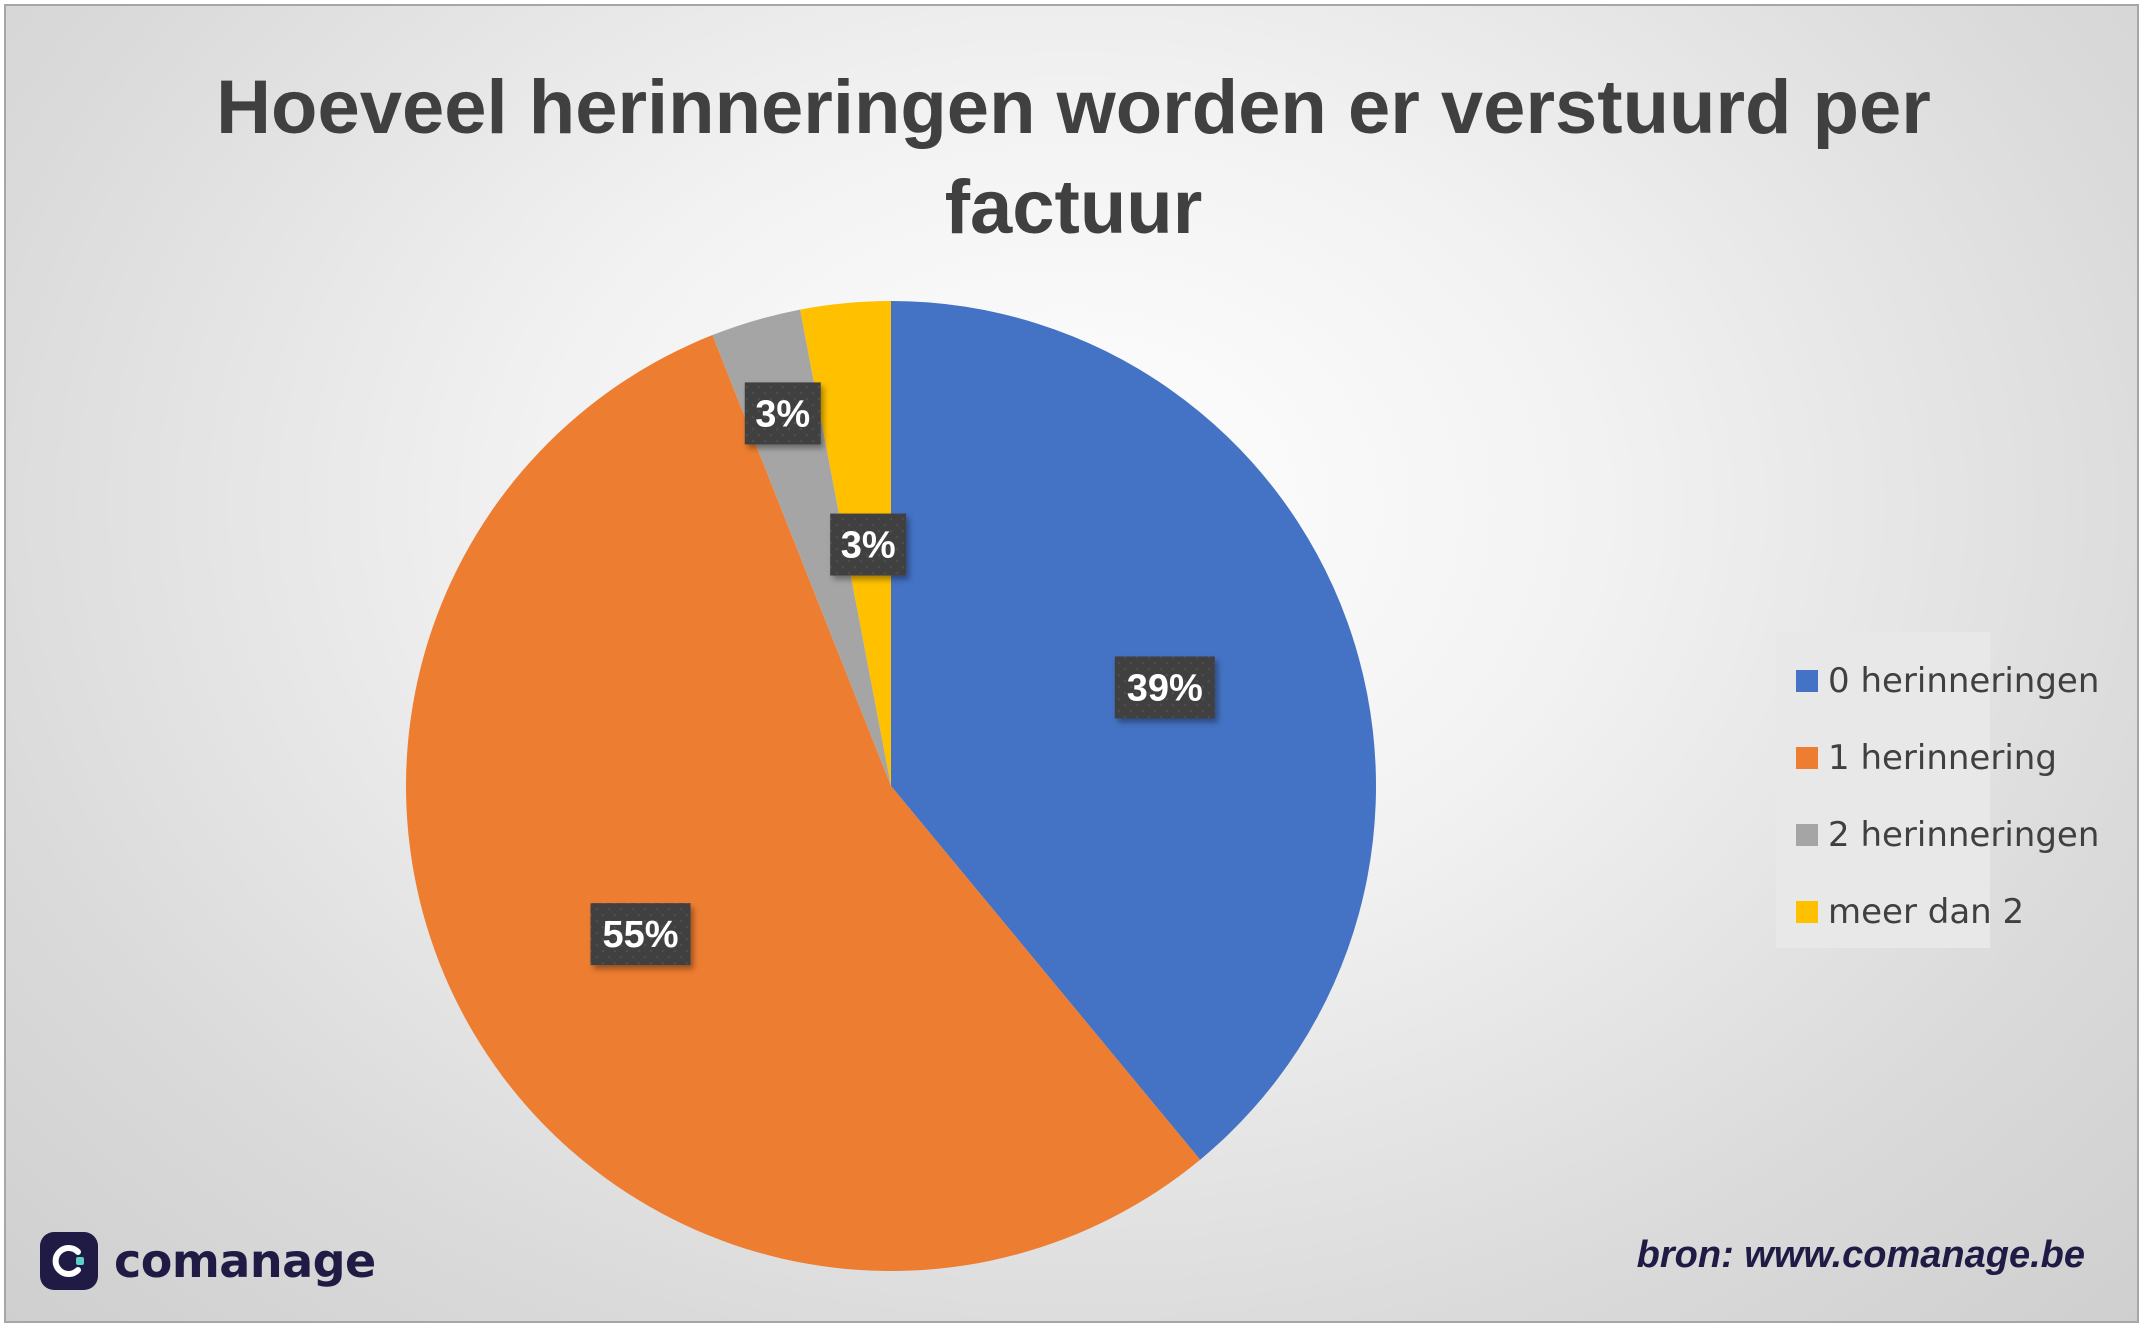 The width and height of the screenshot is (2145, 1329). I want to click on legend-label-1: 1 herinnering, so click(1942, 757).